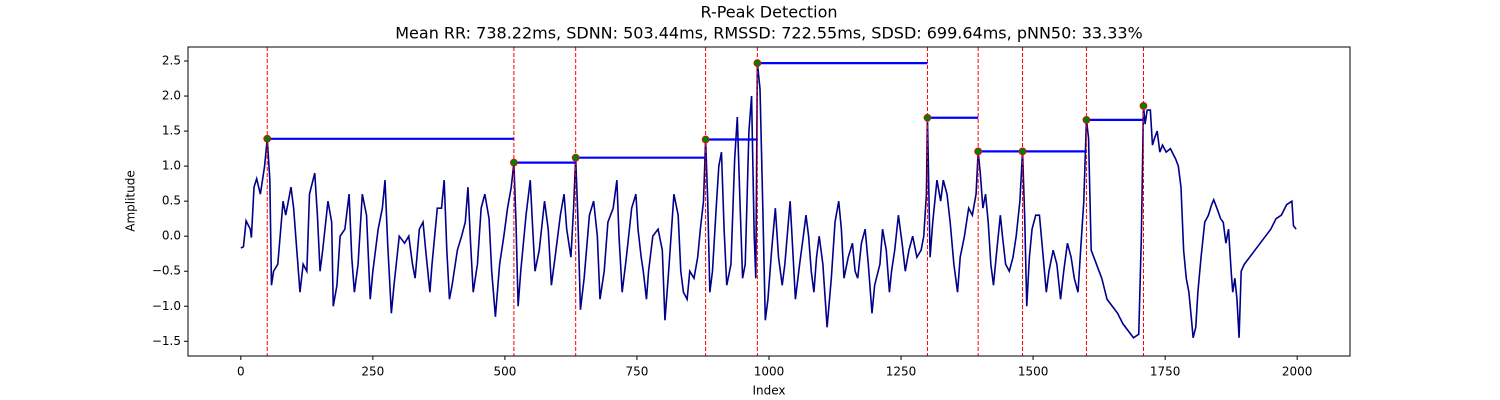  What do you see at coordinates (166, 306) in the screenshot?
I see `y-tick-label: −1.0` at bounding box center [166, 306].